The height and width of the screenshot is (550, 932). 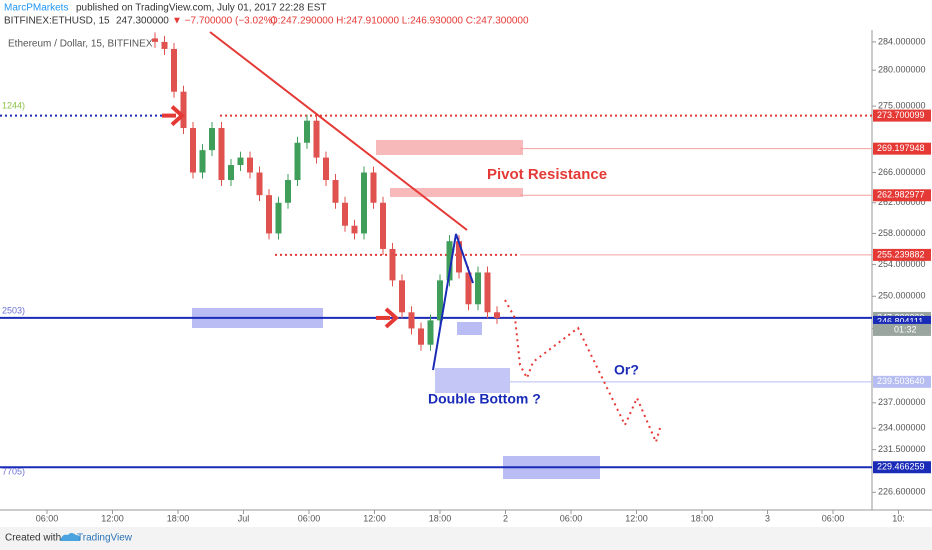 I want to click on y-tick-label: 226.600000, so click(x=902, y=492).